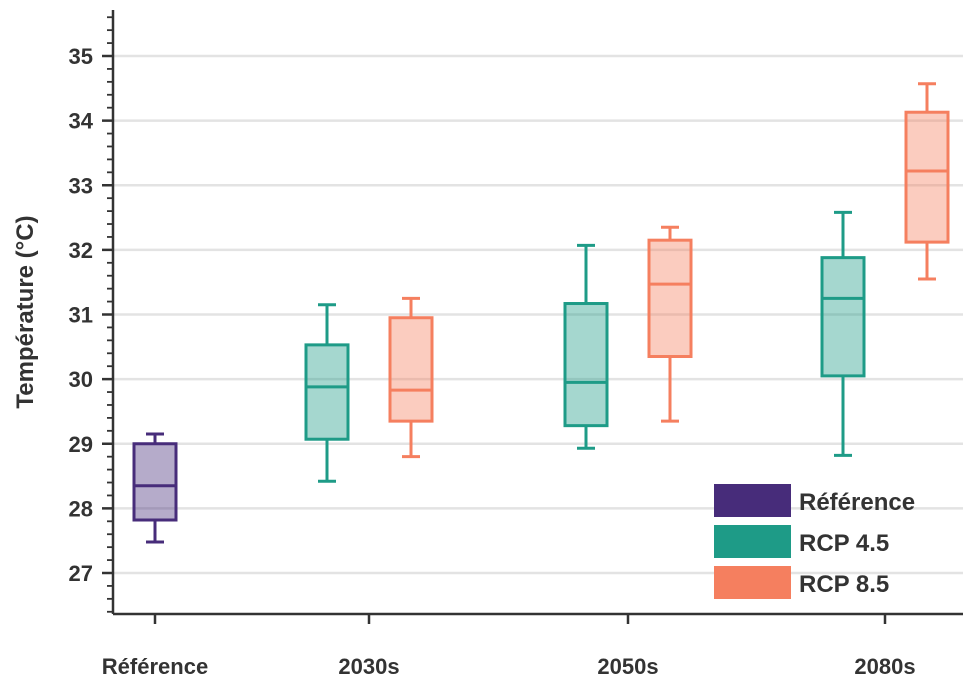  What do you see at coordinates (81, 379) in the screenshot?
I see `y-tick-label: 30` at bounding box center [81, 379].